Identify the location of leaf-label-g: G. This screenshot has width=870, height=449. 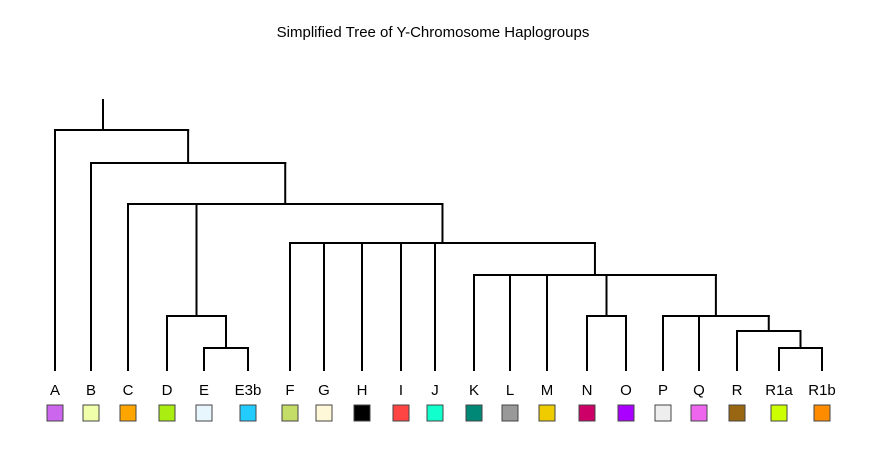
(324, 390).